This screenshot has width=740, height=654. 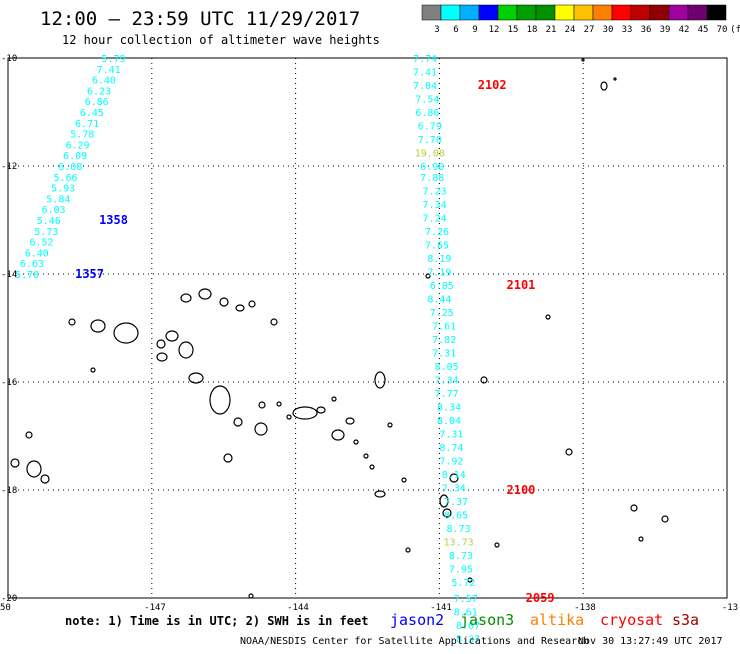 What do you see at coordinates (730, 608) in the screenshot?
I see `longitude-label: -13` at bounding box center [730, 608].